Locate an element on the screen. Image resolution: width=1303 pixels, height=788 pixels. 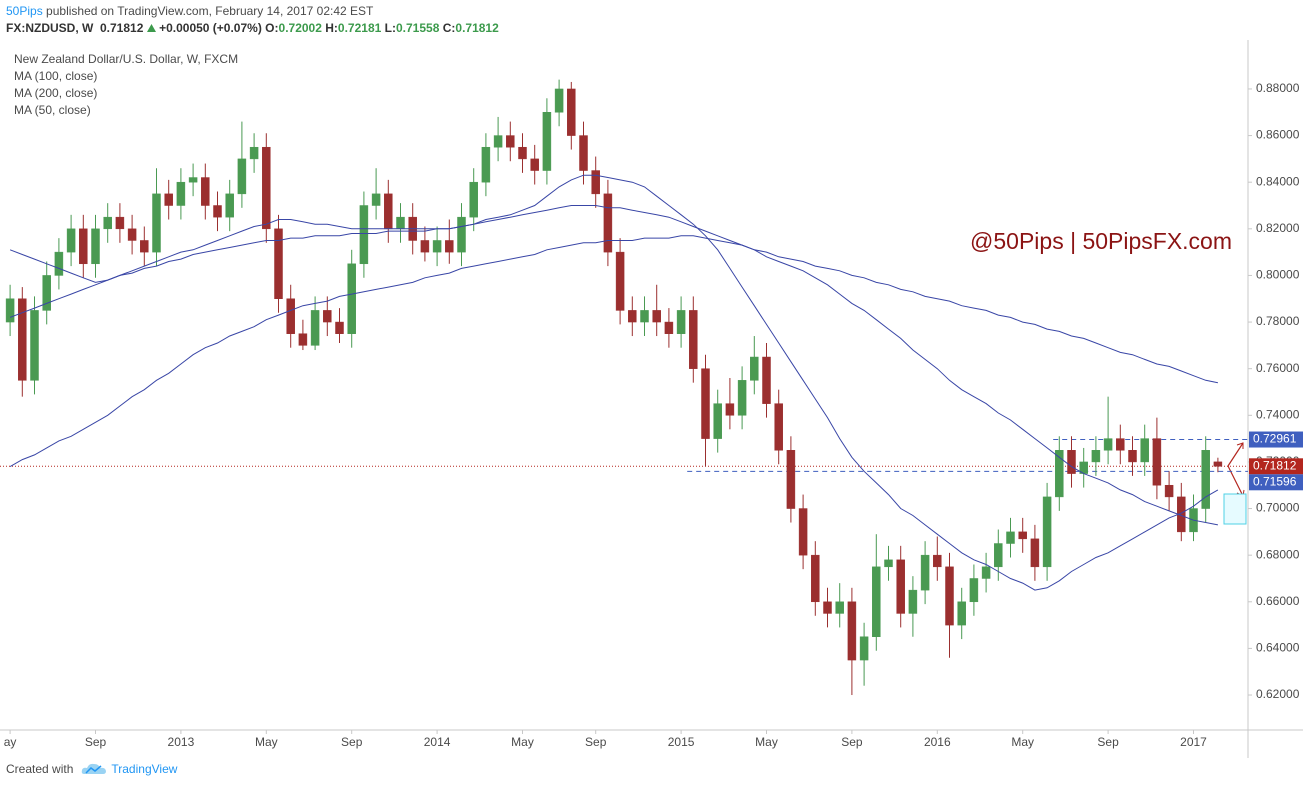
up-icon is located at coordinates (151, 28).